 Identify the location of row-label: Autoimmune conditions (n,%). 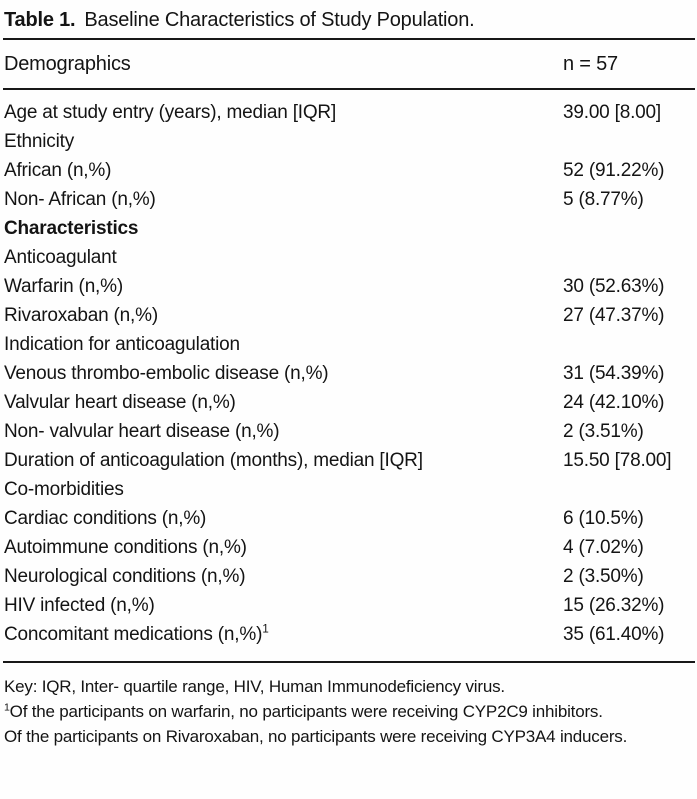
(125, 547).